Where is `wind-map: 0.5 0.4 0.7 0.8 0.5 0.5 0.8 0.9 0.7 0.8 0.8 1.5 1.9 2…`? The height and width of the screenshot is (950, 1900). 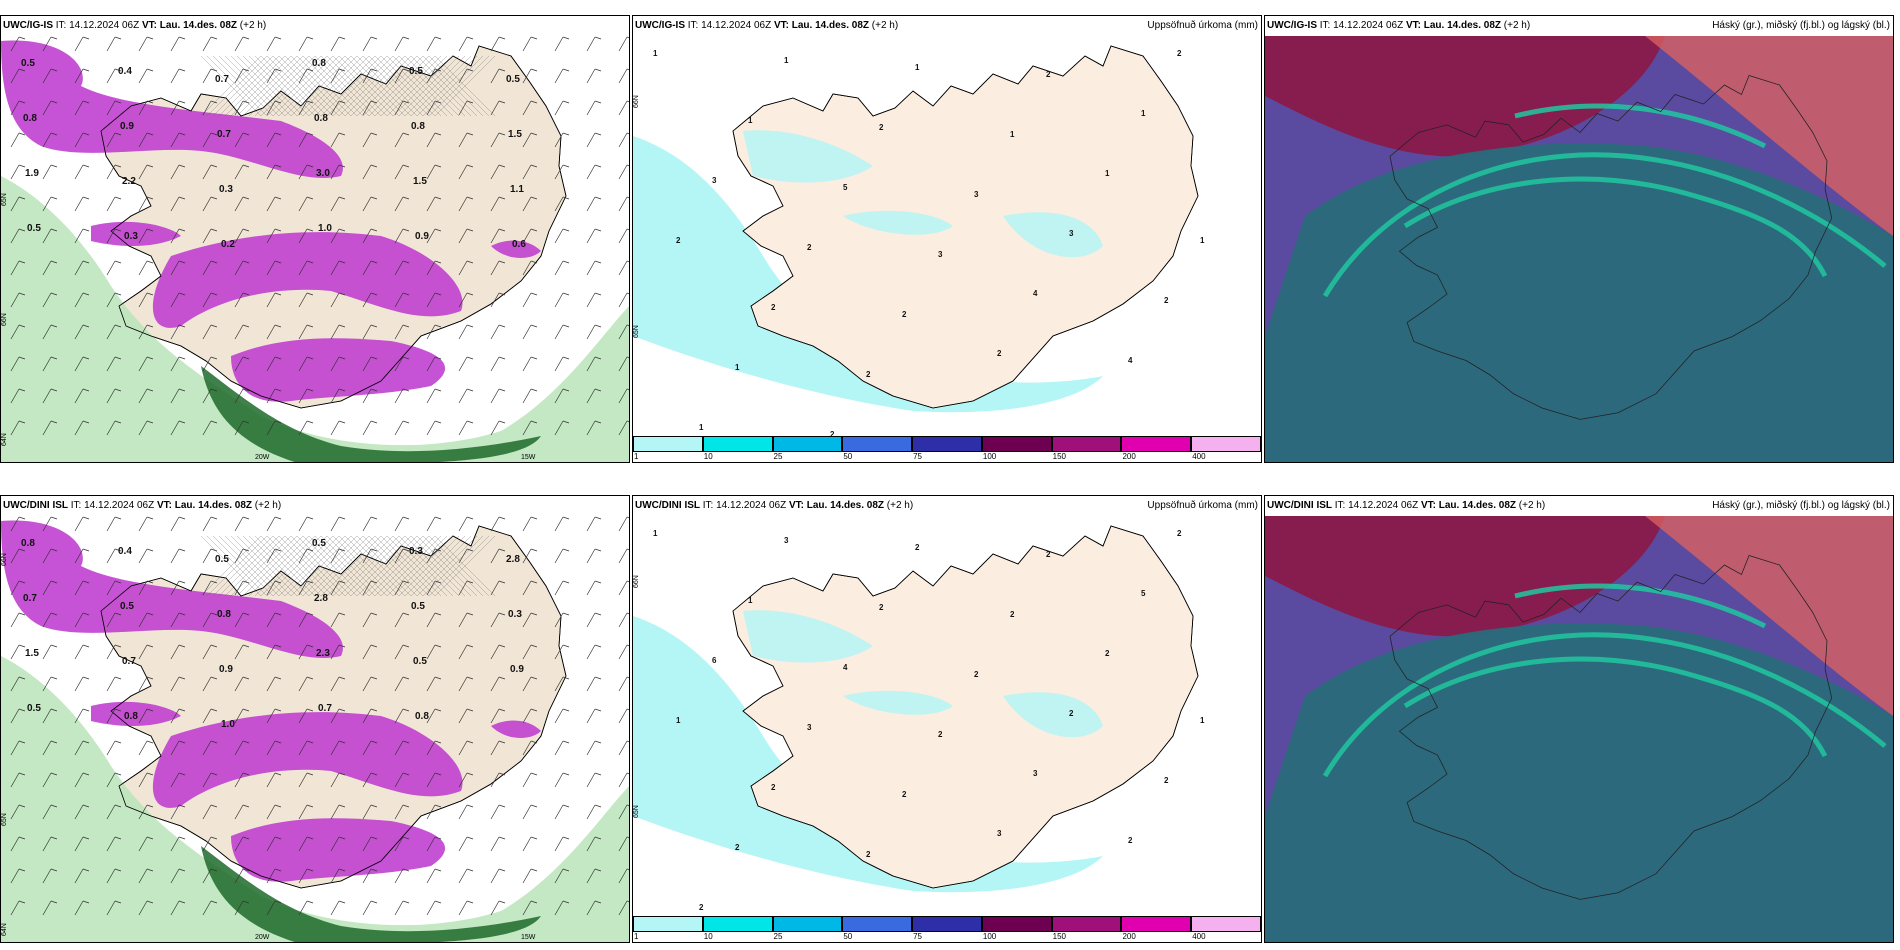 wind-map: 0.5 0.4 0.7 0.8 0.5 0.5 0.8 0.9 0.7 0.8 0.8 1.5 1.9 2… is located at coordinates (315, 249).